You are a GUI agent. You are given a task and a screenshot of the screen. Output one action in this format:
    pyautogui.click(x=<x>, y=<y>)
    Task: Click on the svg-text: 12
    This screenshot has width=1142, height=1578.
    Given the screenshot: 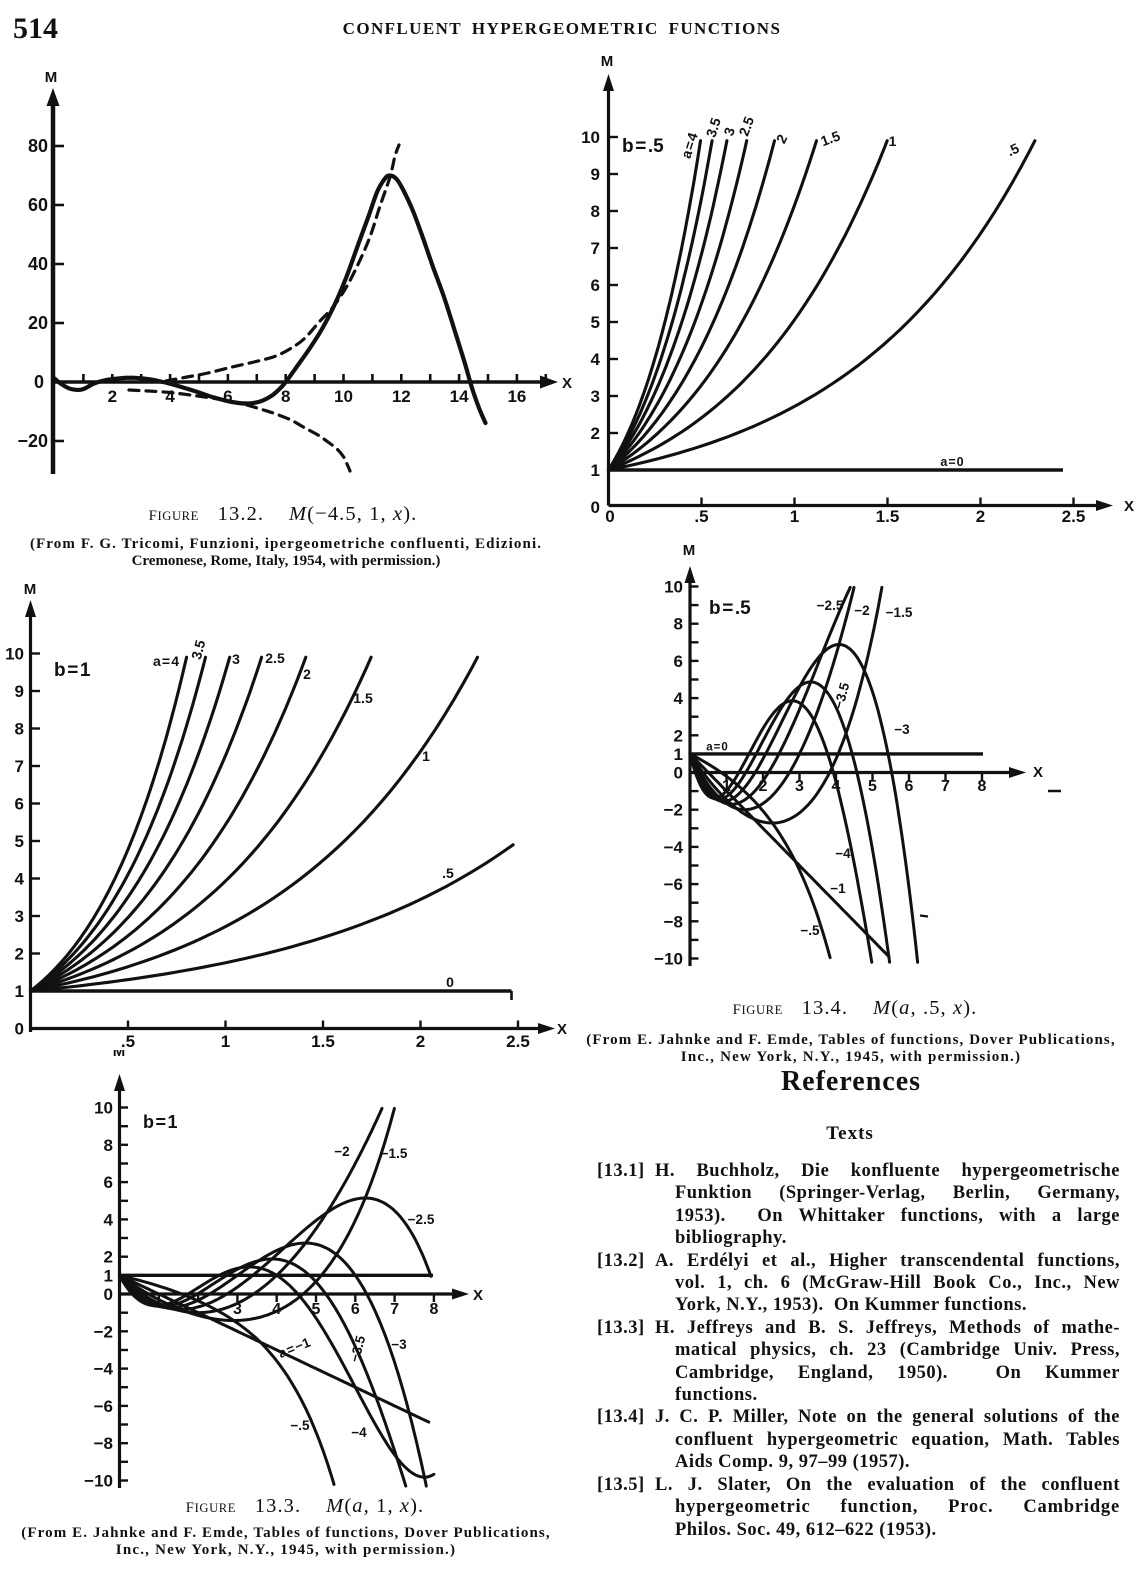 What is the action you would take?
    pyautogui.click(x=401, y=396)
    